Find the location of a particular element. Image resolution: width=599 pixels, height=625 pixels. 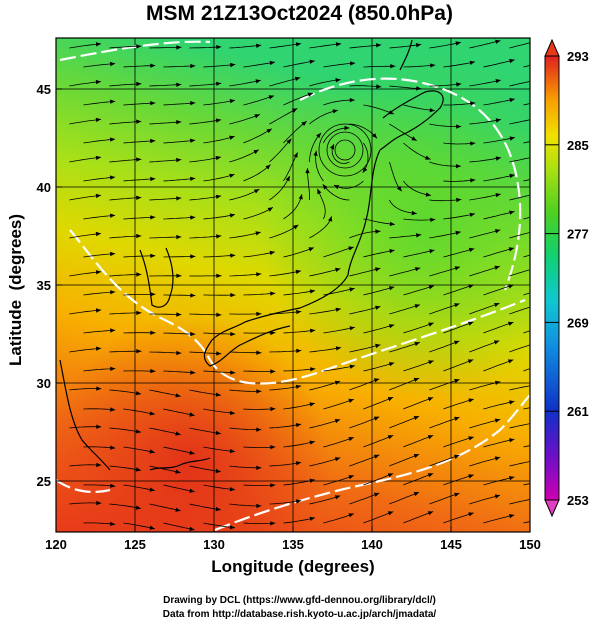

y-axis-label: Latitude (degrees) is located at coordinates (15, 290).